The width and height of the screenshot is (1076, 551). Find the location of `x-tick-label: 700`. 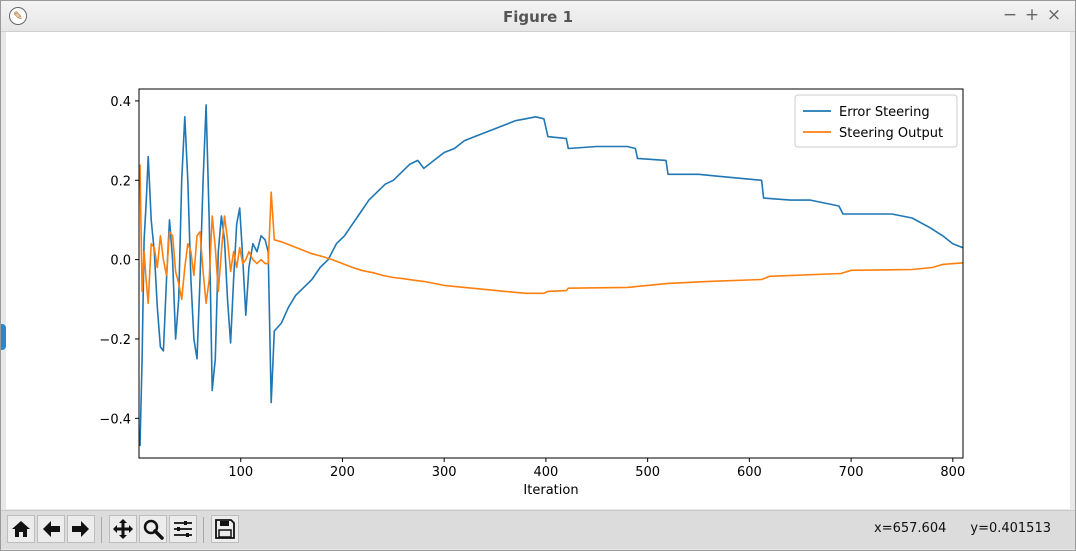

x-tick-label: 700 is located at coordinates (851, 472).